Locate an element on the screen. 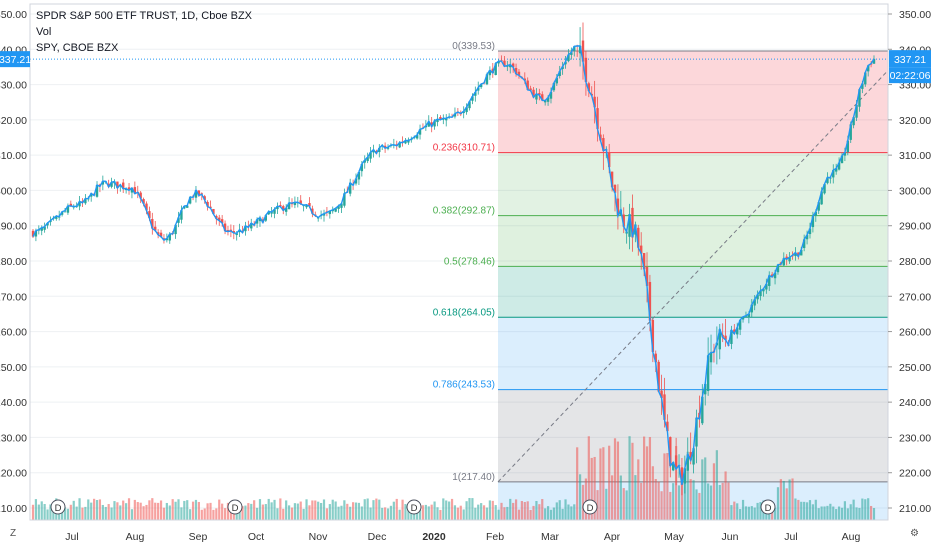 The width and height of the screenshot is (932, 550). svg-text: D is located at coordinates (768, 508).